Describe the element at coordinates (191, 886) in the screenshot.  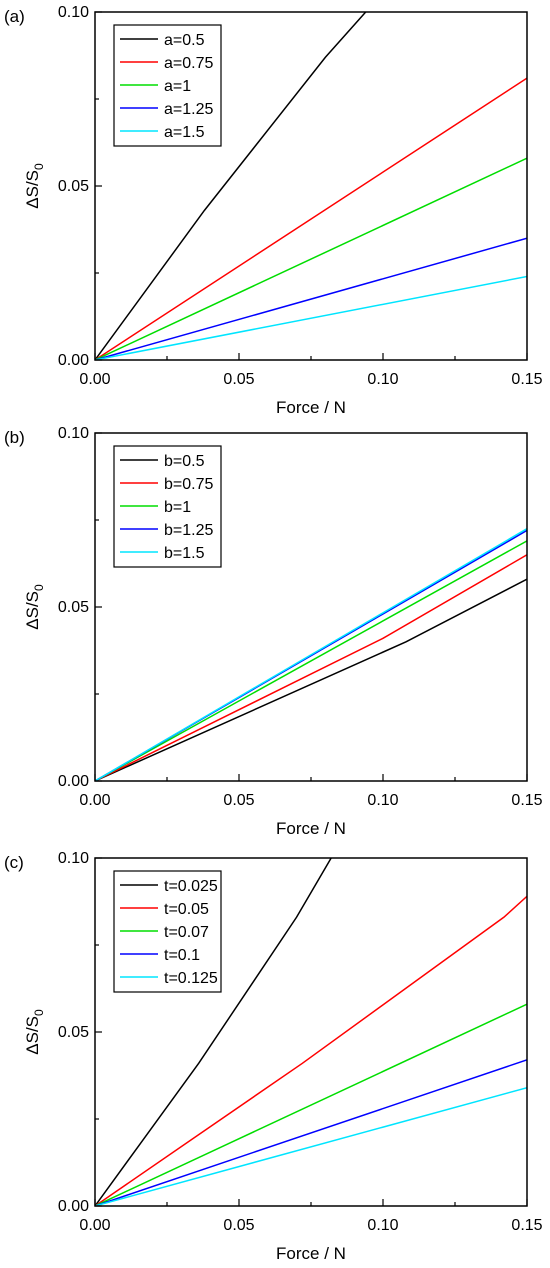
I see `legend-label: t=0.025` at that location.